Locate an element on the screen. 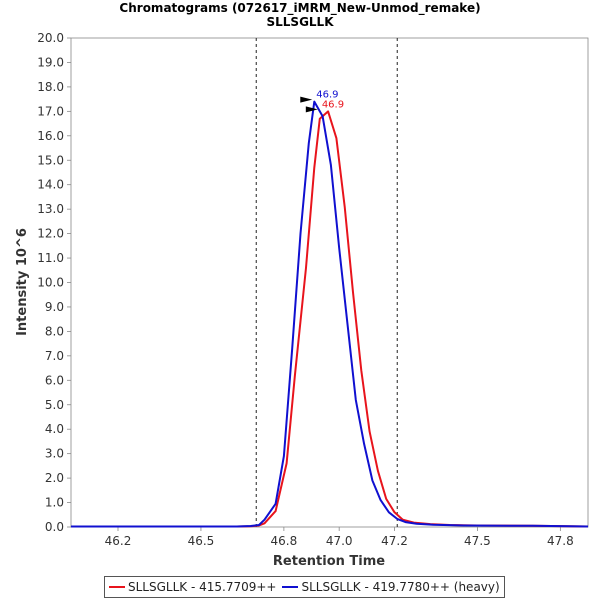 Image resolution: width=600 pixels, height=600 pixels. y-axis-label: Intensity 10^6 is located at coordinates (22, 282).